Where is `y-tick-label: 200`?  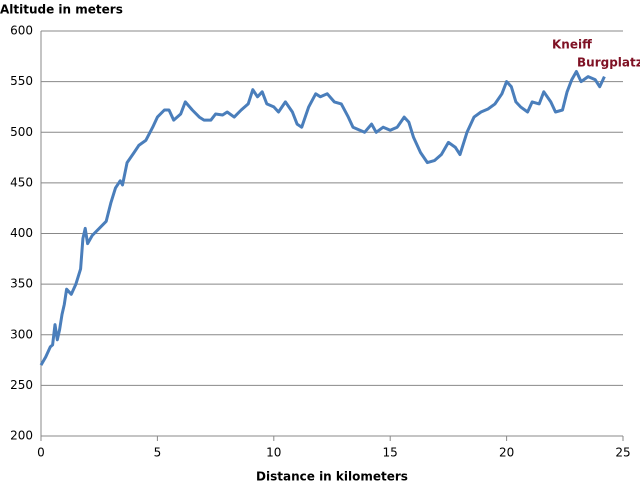 y-tick-label: 200 is located at coordinates (21, 436).